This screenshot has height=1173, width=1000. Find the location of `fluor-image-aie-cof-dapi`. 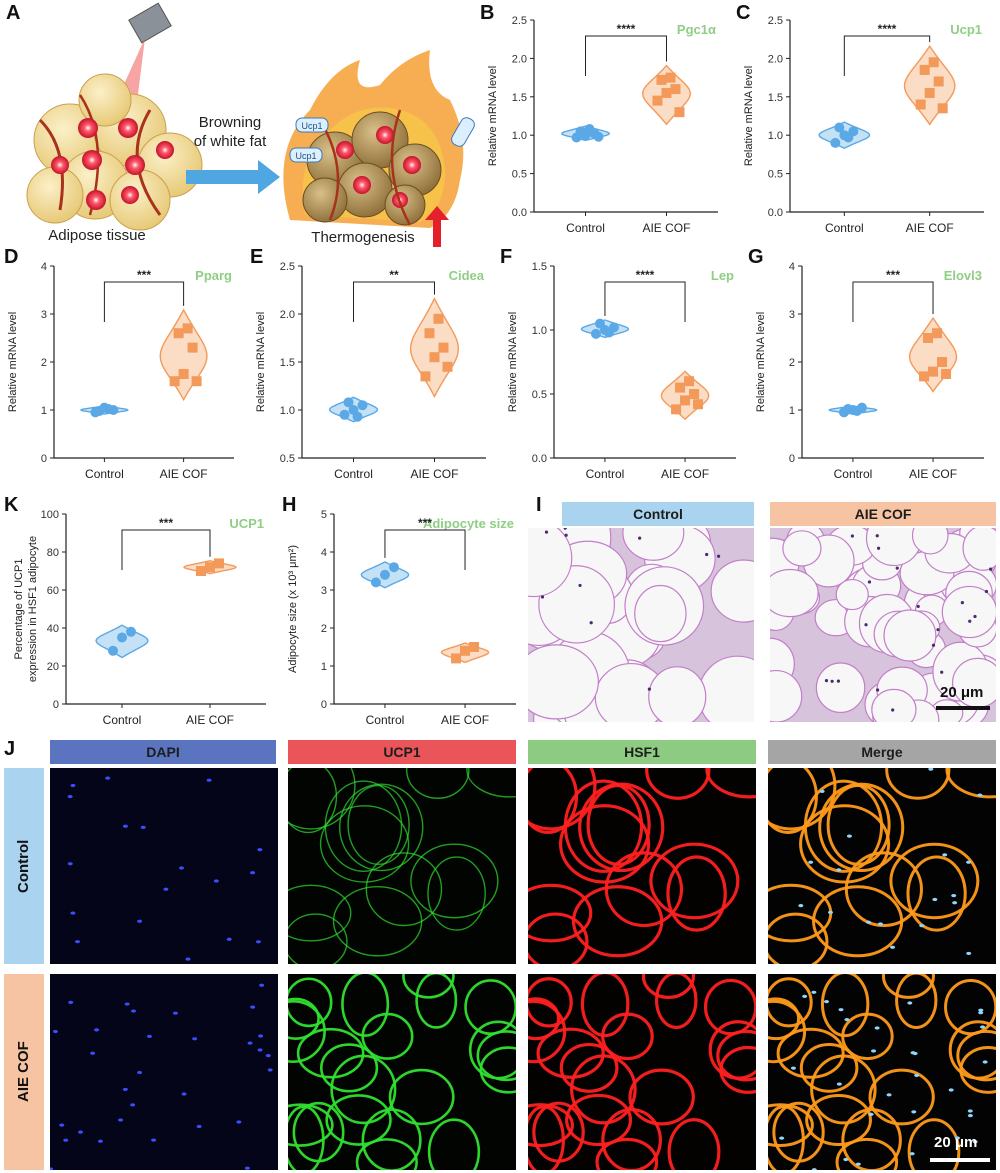

fluor-image-aie-cof-dapi is located at coordinates (164, 1072).